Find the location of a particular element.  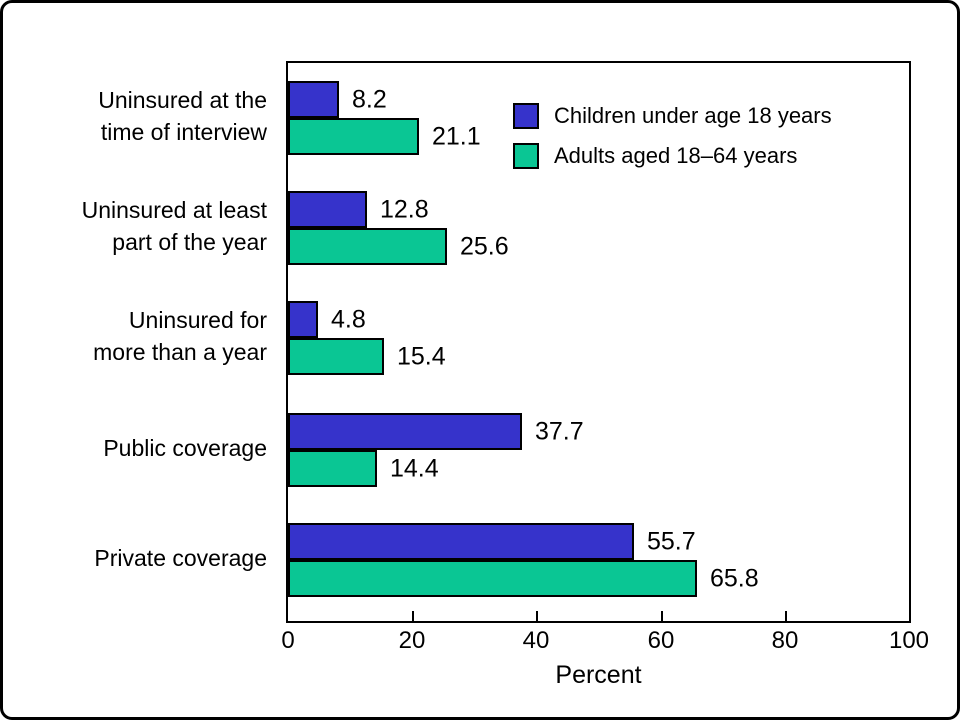

bar-value-label: 8.2 is located at coordinates (369, 99).